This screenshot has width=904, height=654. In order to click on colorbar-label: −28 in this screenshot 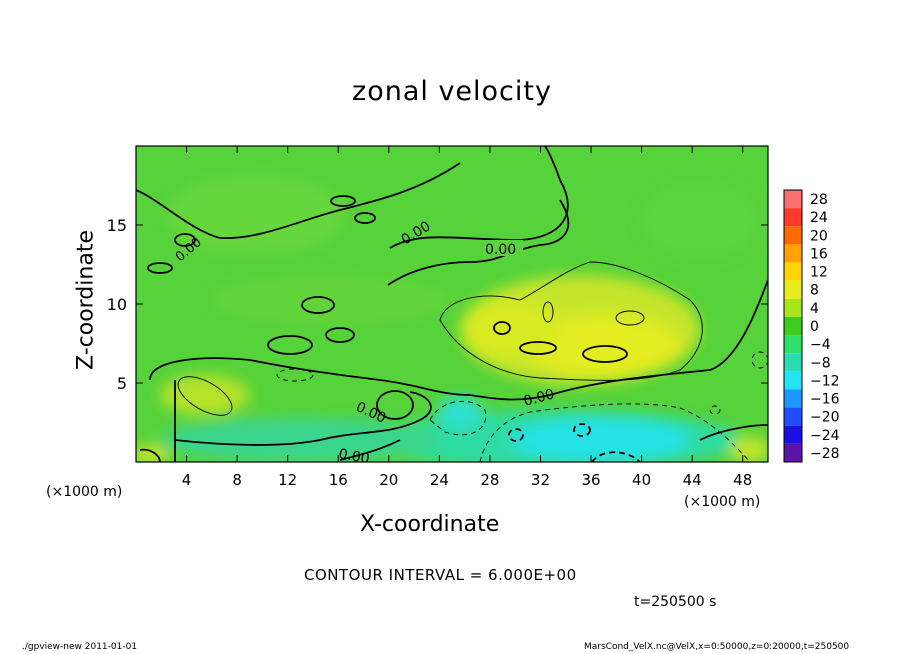, I will do `click(825, 454)`.